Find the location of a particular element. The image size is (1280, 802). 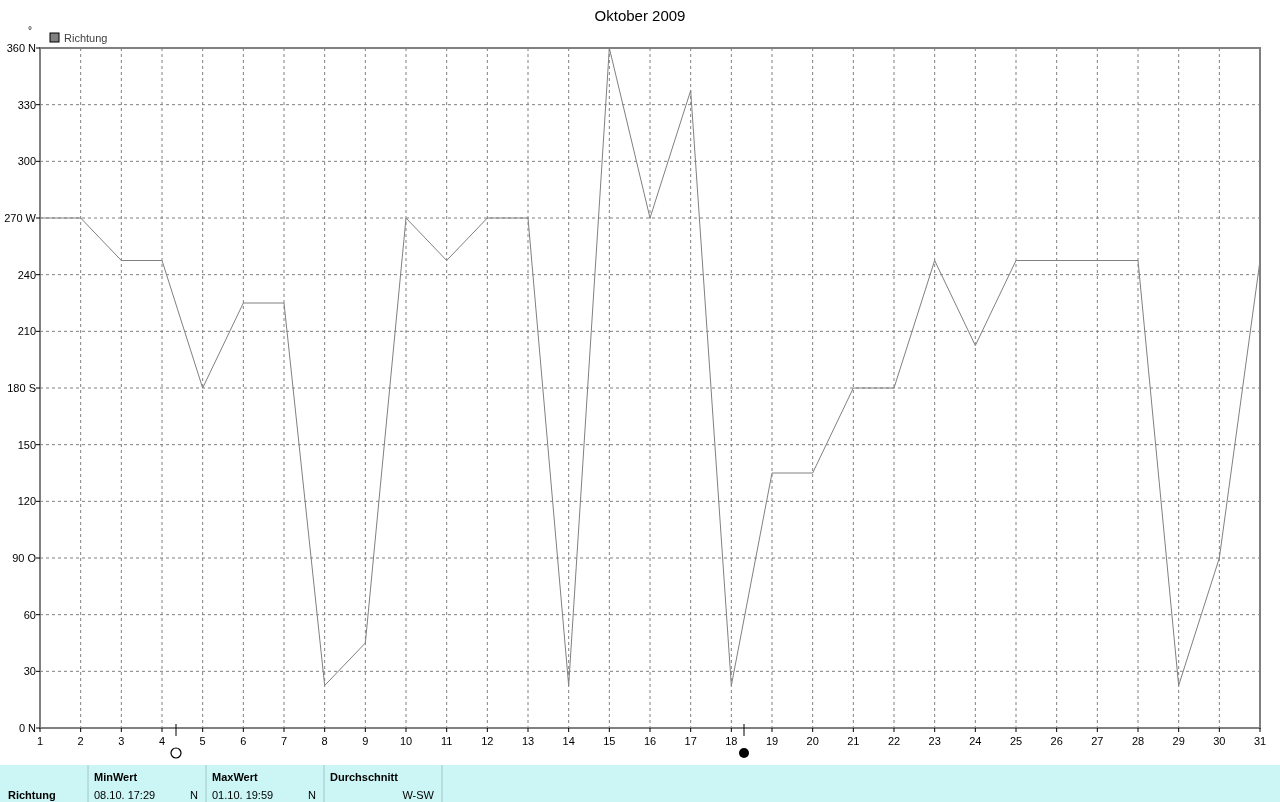

x-tick-label: 9 is located at coordinates (365, 741).